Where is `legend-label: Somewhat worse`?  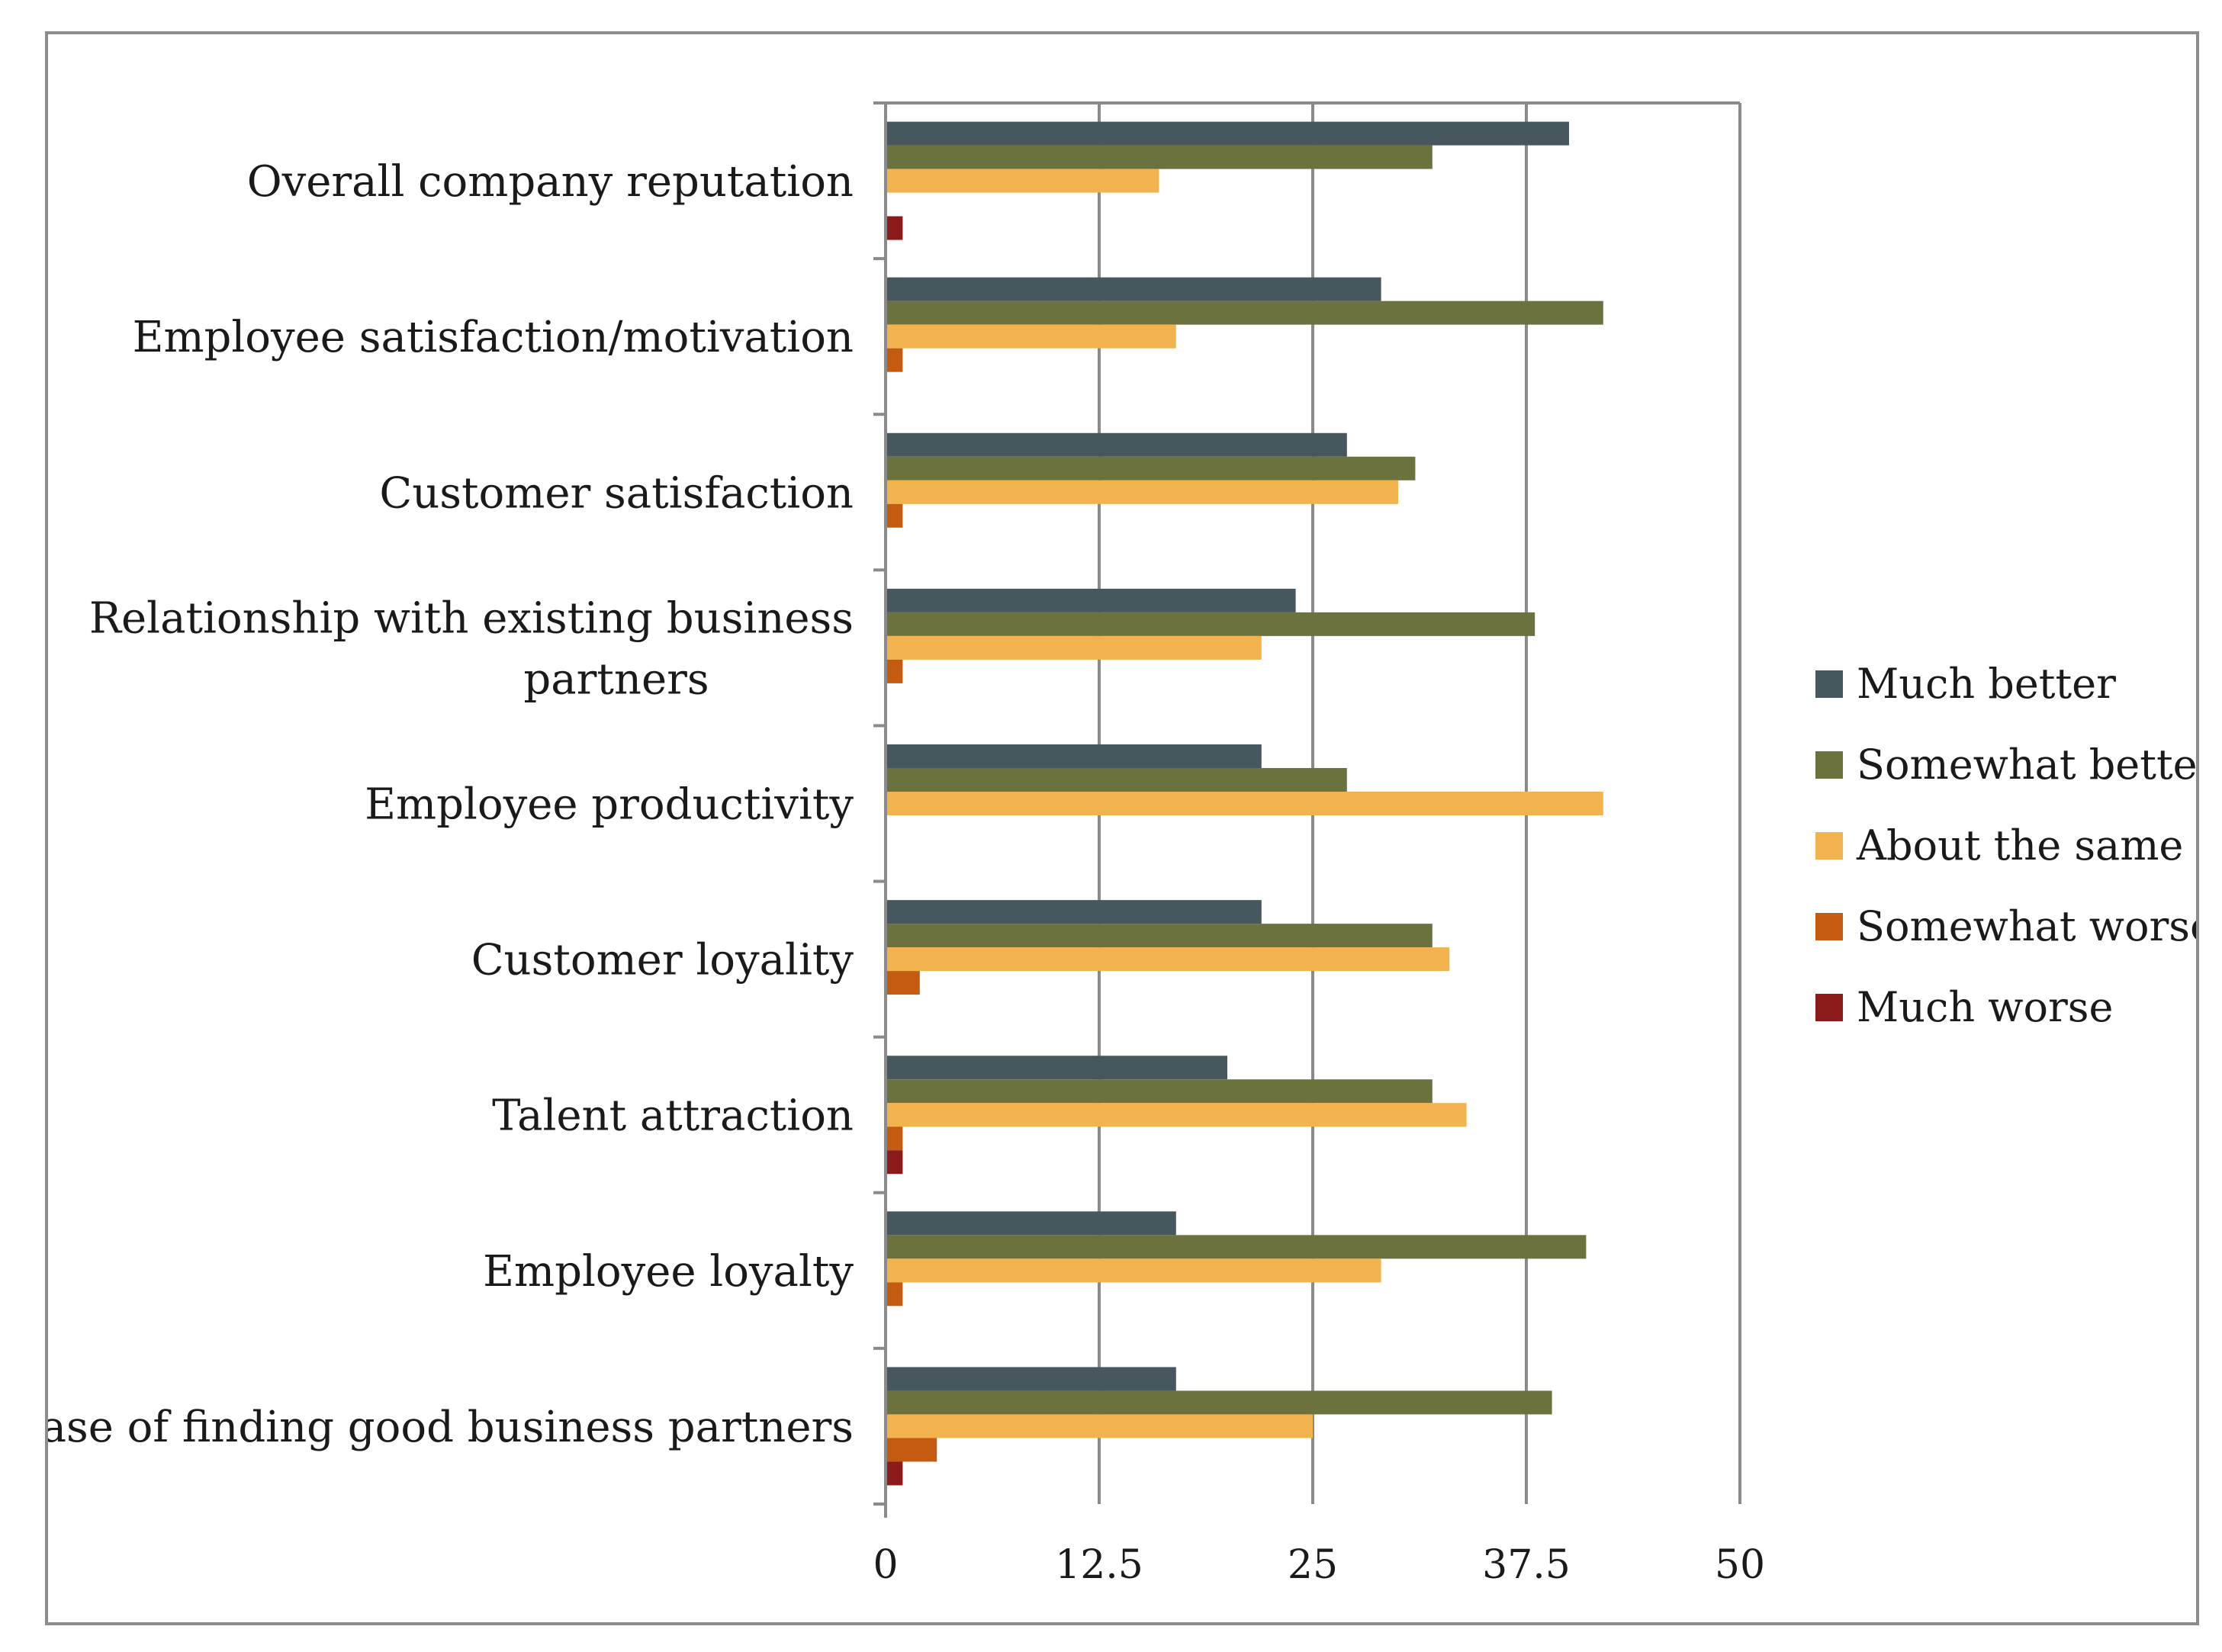 legend-label: Somewhat worse is located at coordinates (2026, 926).